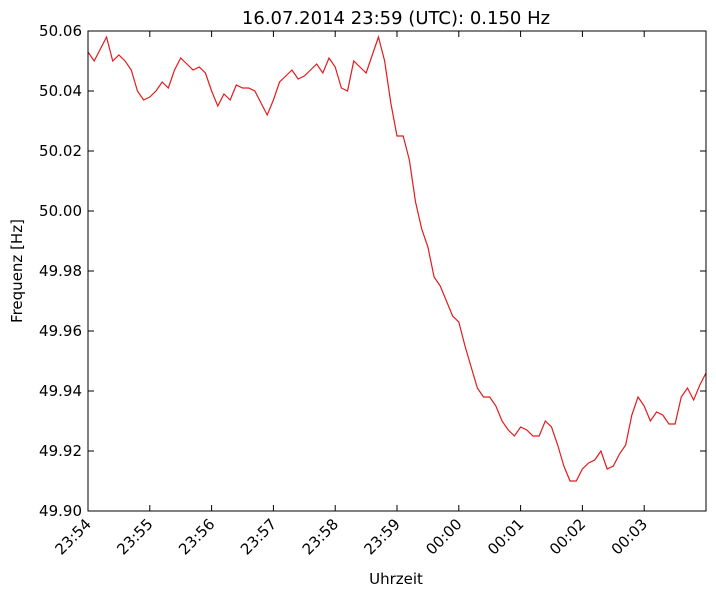 Image resolution: width=716 pixels, height=597 pixels. Describe the element at coordinates (60, 451) in the screenshot. I see `y-tick-label: 49.92` at that location.